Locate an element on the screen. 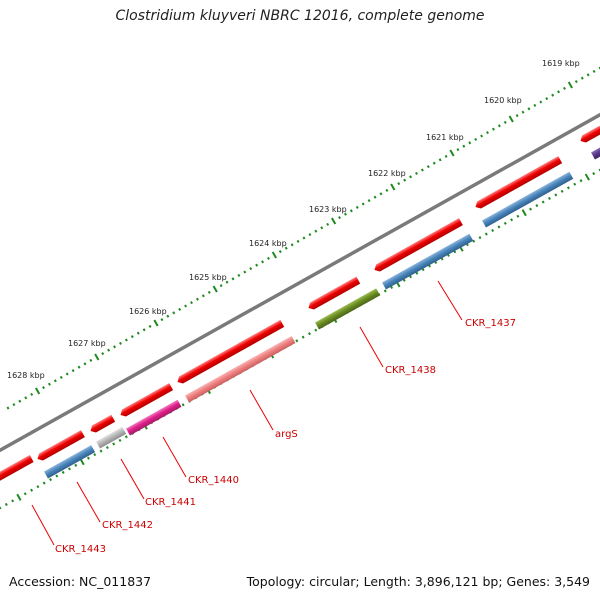 The image size is (600, 600). gene-label-ckr-1443: CKR_1443 is located at coordinates (80, 549).